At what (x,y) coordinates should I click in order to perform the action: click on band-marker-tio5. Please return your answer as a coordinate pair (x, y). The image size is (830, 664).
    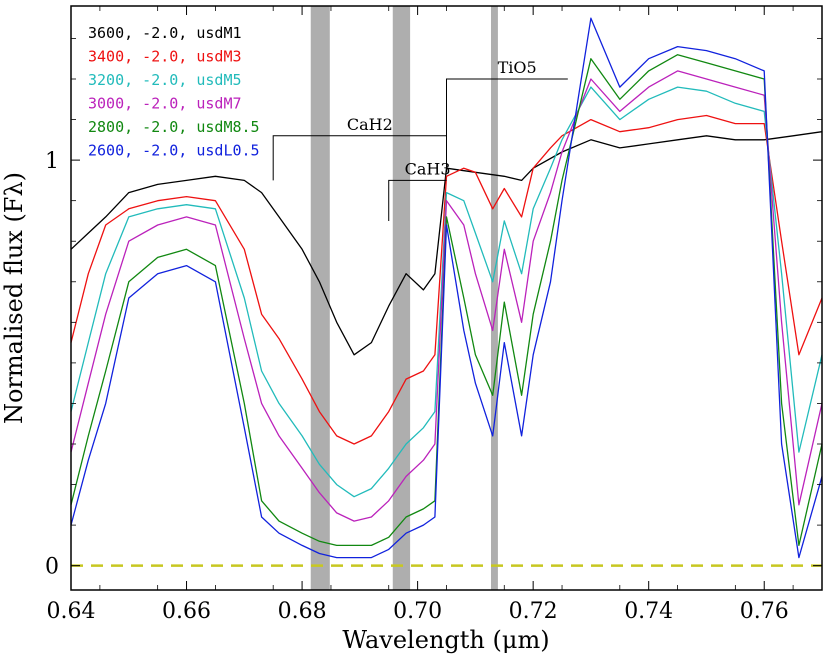
    Looking at the image, I should click on (507, 125).